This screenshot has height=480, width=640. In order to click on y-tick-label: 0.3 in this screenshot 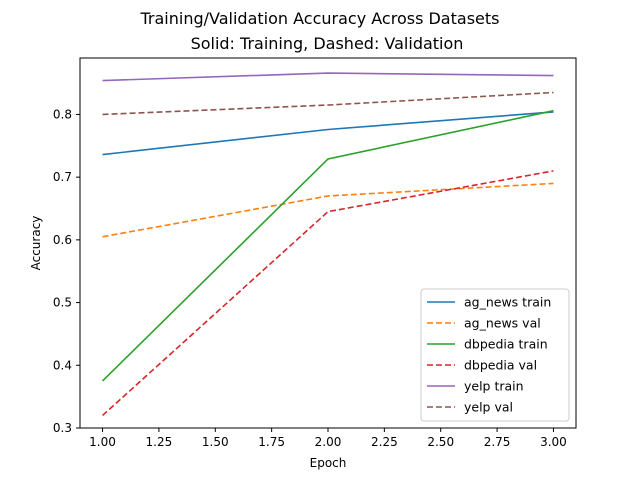, I will do `click(62, 428)`.